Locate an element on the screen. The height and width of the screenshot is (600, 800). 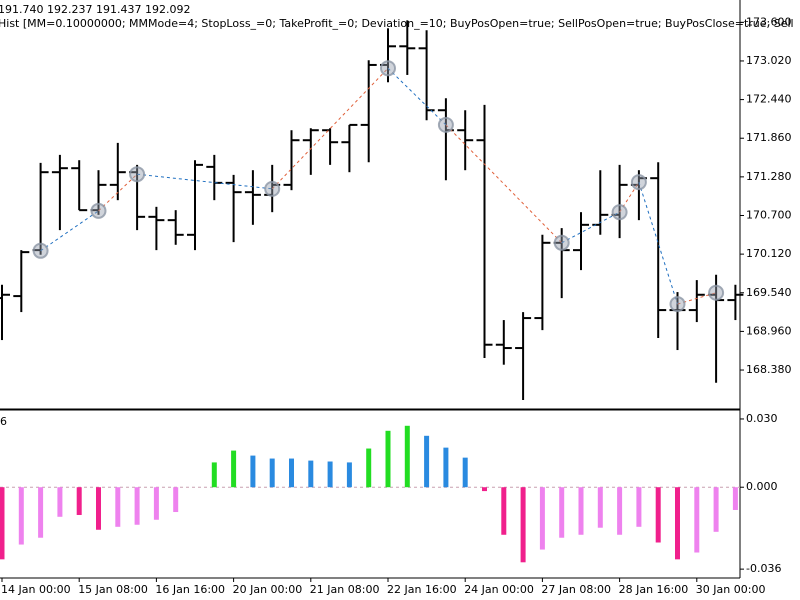
y-tick-label: 168.960 is located at coordinates (769, 330).